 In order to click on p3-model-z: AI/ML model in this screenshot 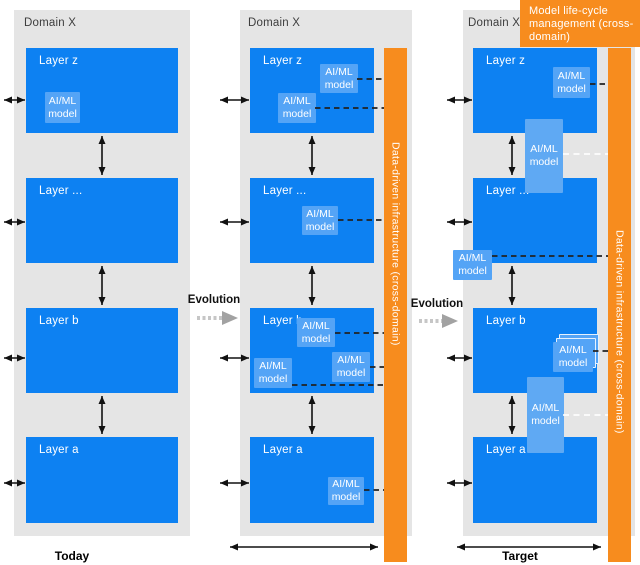, I will do `click(571, 82)`.